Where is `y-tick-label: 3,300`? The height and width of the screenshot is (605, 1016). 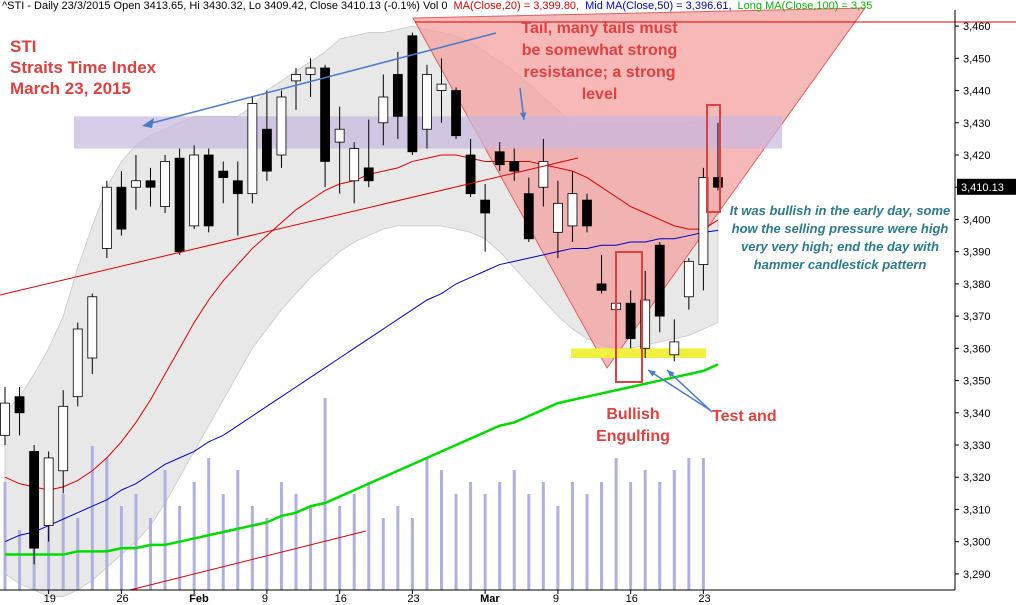
y-tick-label: 3,300 is located at coordinates (977, 543).